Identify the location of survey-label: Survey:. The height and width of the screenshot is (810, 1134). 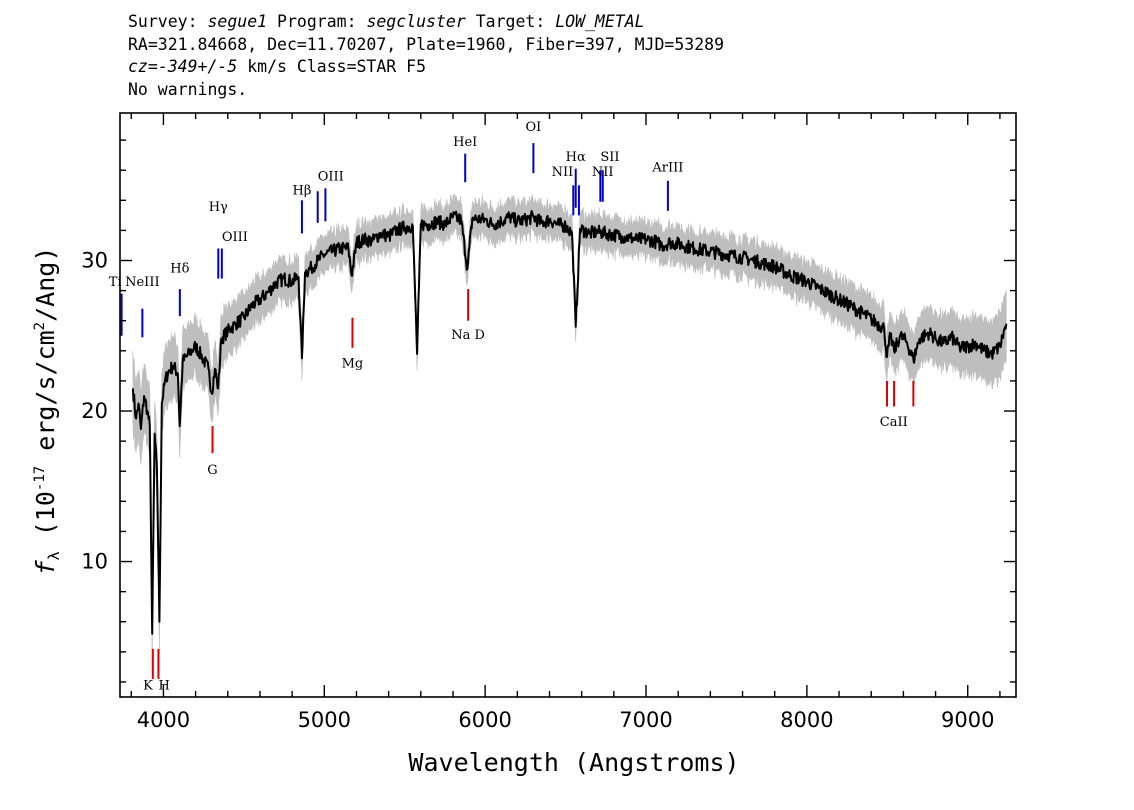
(168, 21).